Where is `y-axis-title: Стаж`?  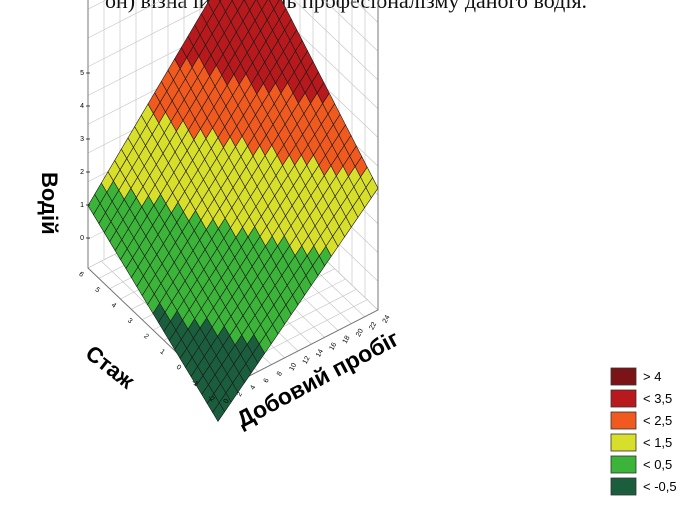 y-axis-title: Стаж is located at coordinates (110, 366).